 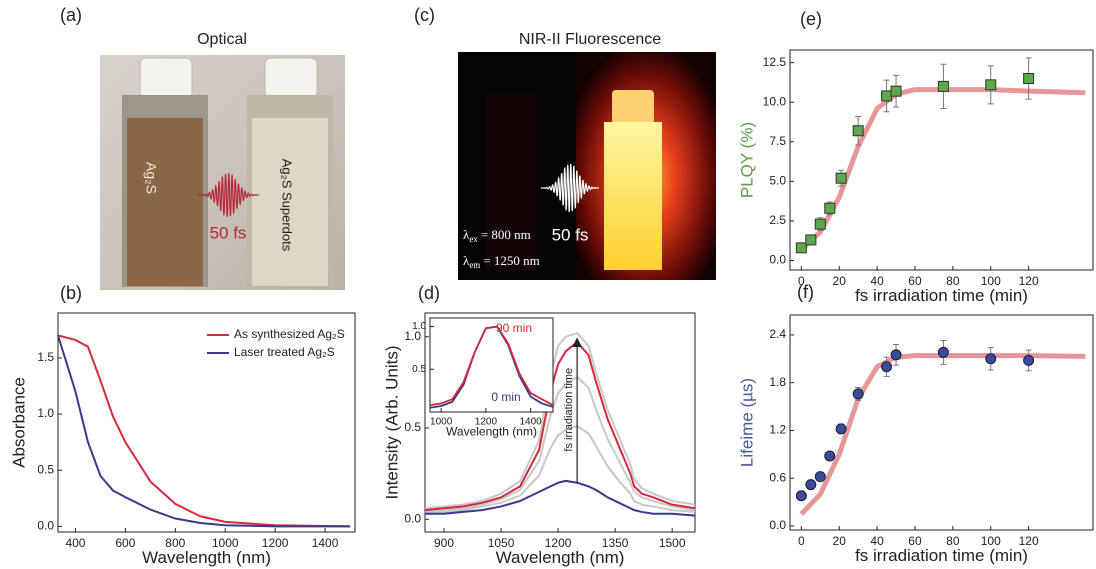 I want to click on x-tick-label: 1050, so click(x=501, y=543).